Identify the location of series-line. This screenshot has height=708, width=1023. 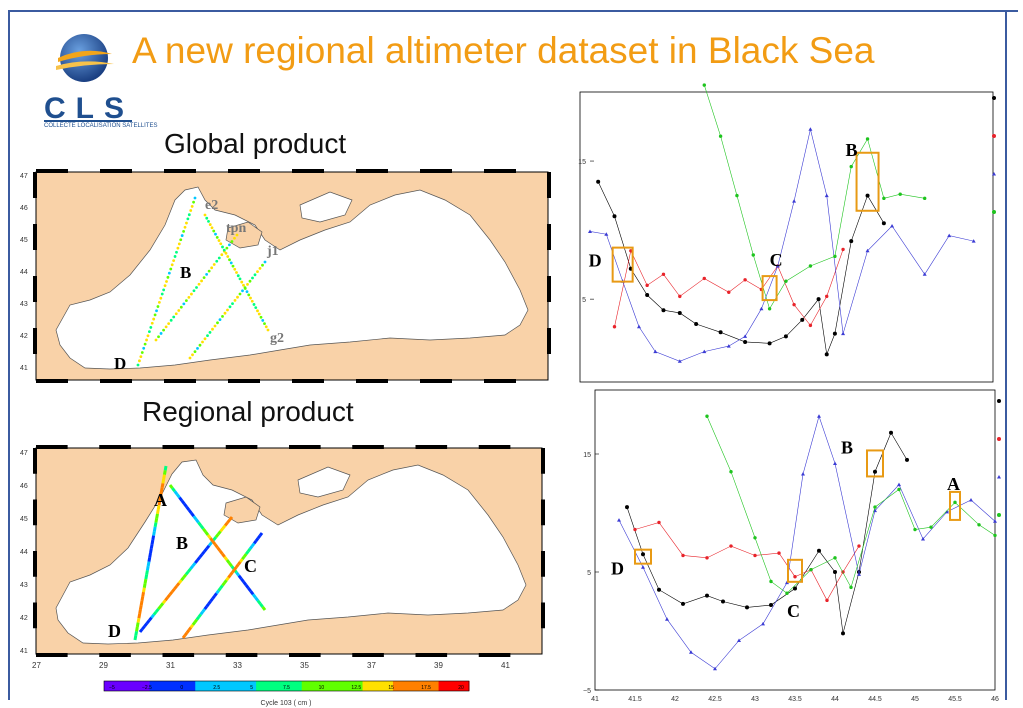
(767, 533).